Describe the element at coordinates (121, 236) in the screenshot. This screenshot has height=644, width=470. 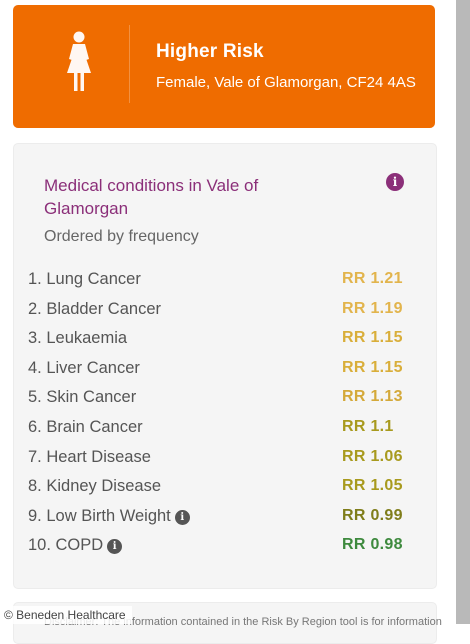
I see `conditions-ordering-note: Ordered by frequency` at that location.